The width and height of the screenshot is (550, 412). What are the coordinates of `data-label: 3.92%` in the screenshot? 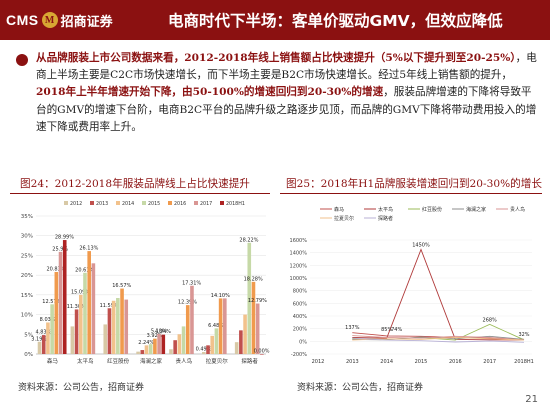 It's located at (155, 336).